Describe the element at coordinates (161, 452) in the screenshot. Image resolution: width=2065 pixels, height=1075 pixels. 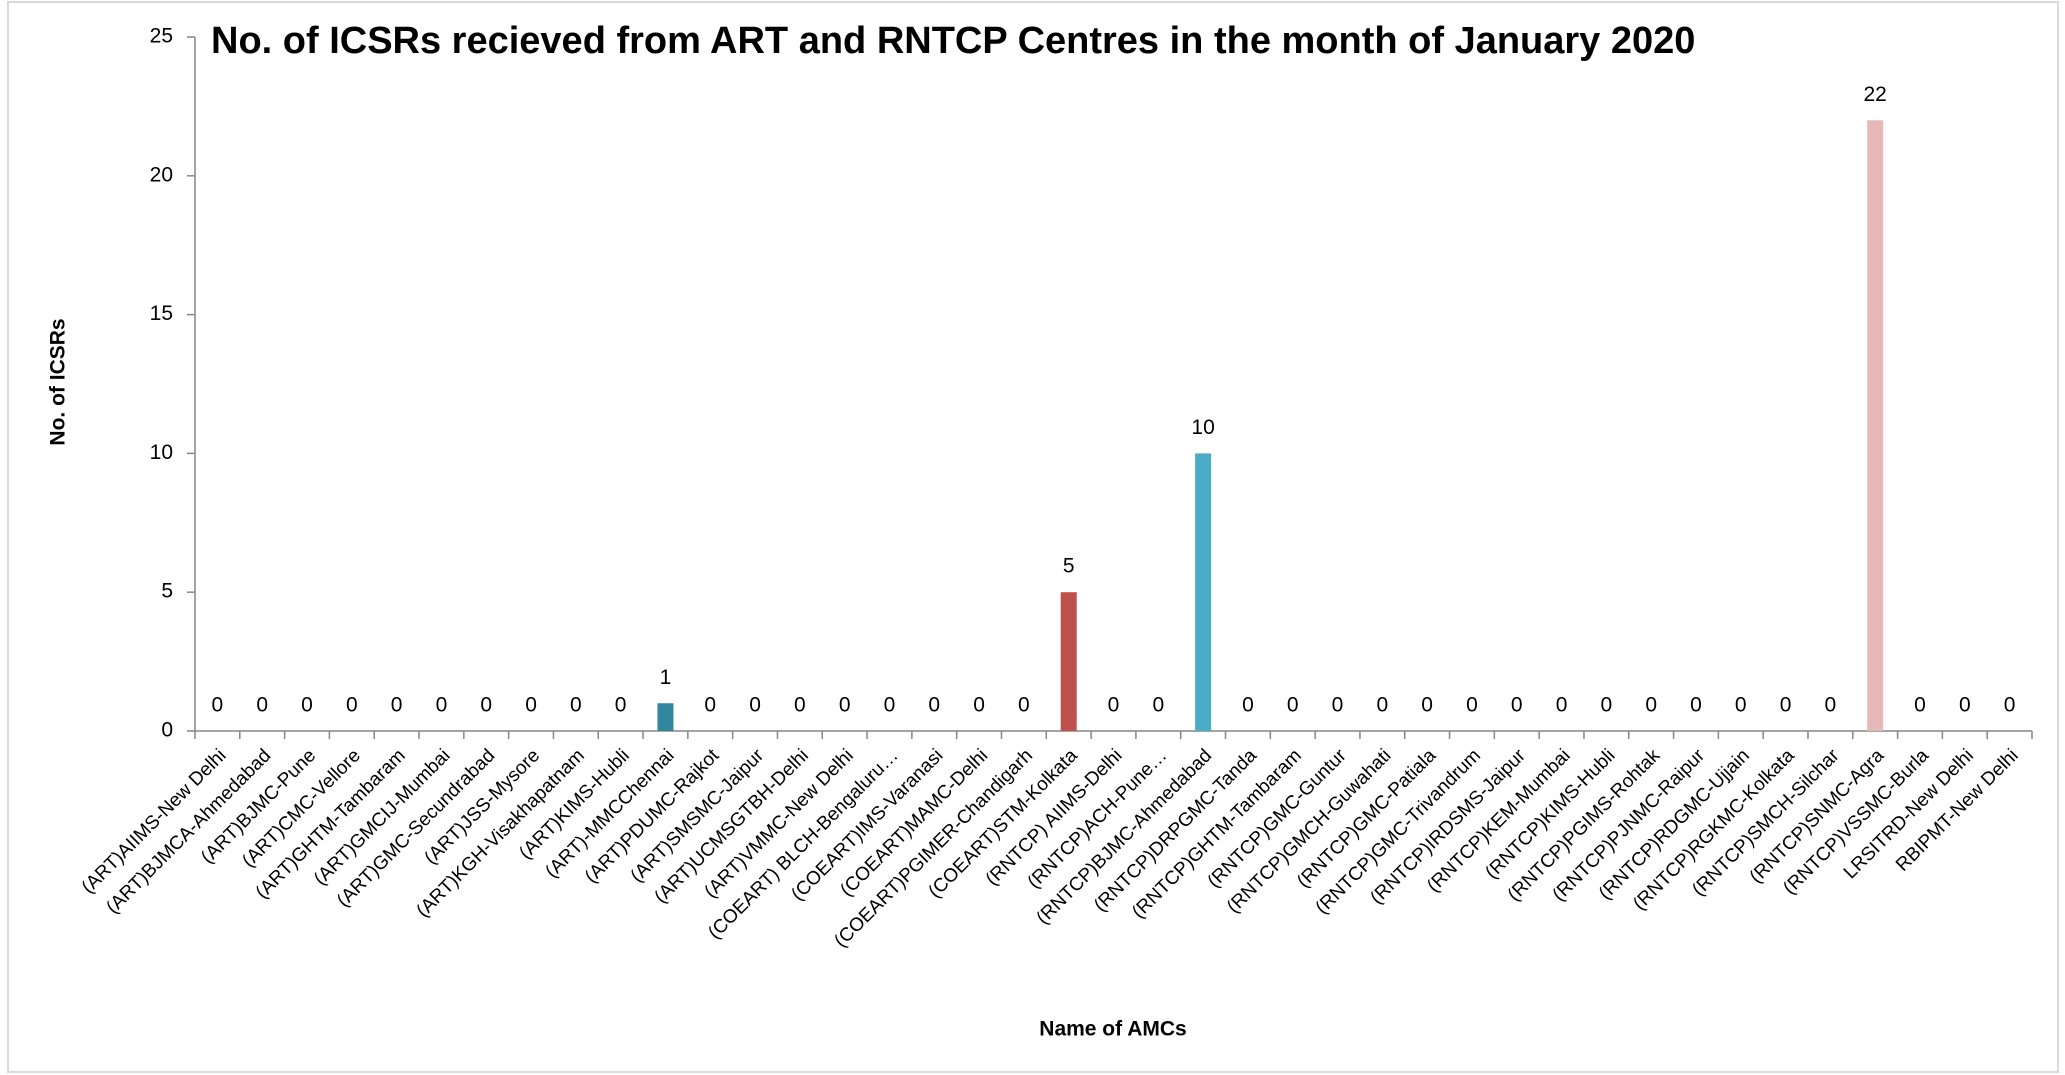
I see `y-tick-label: 10` at that location.